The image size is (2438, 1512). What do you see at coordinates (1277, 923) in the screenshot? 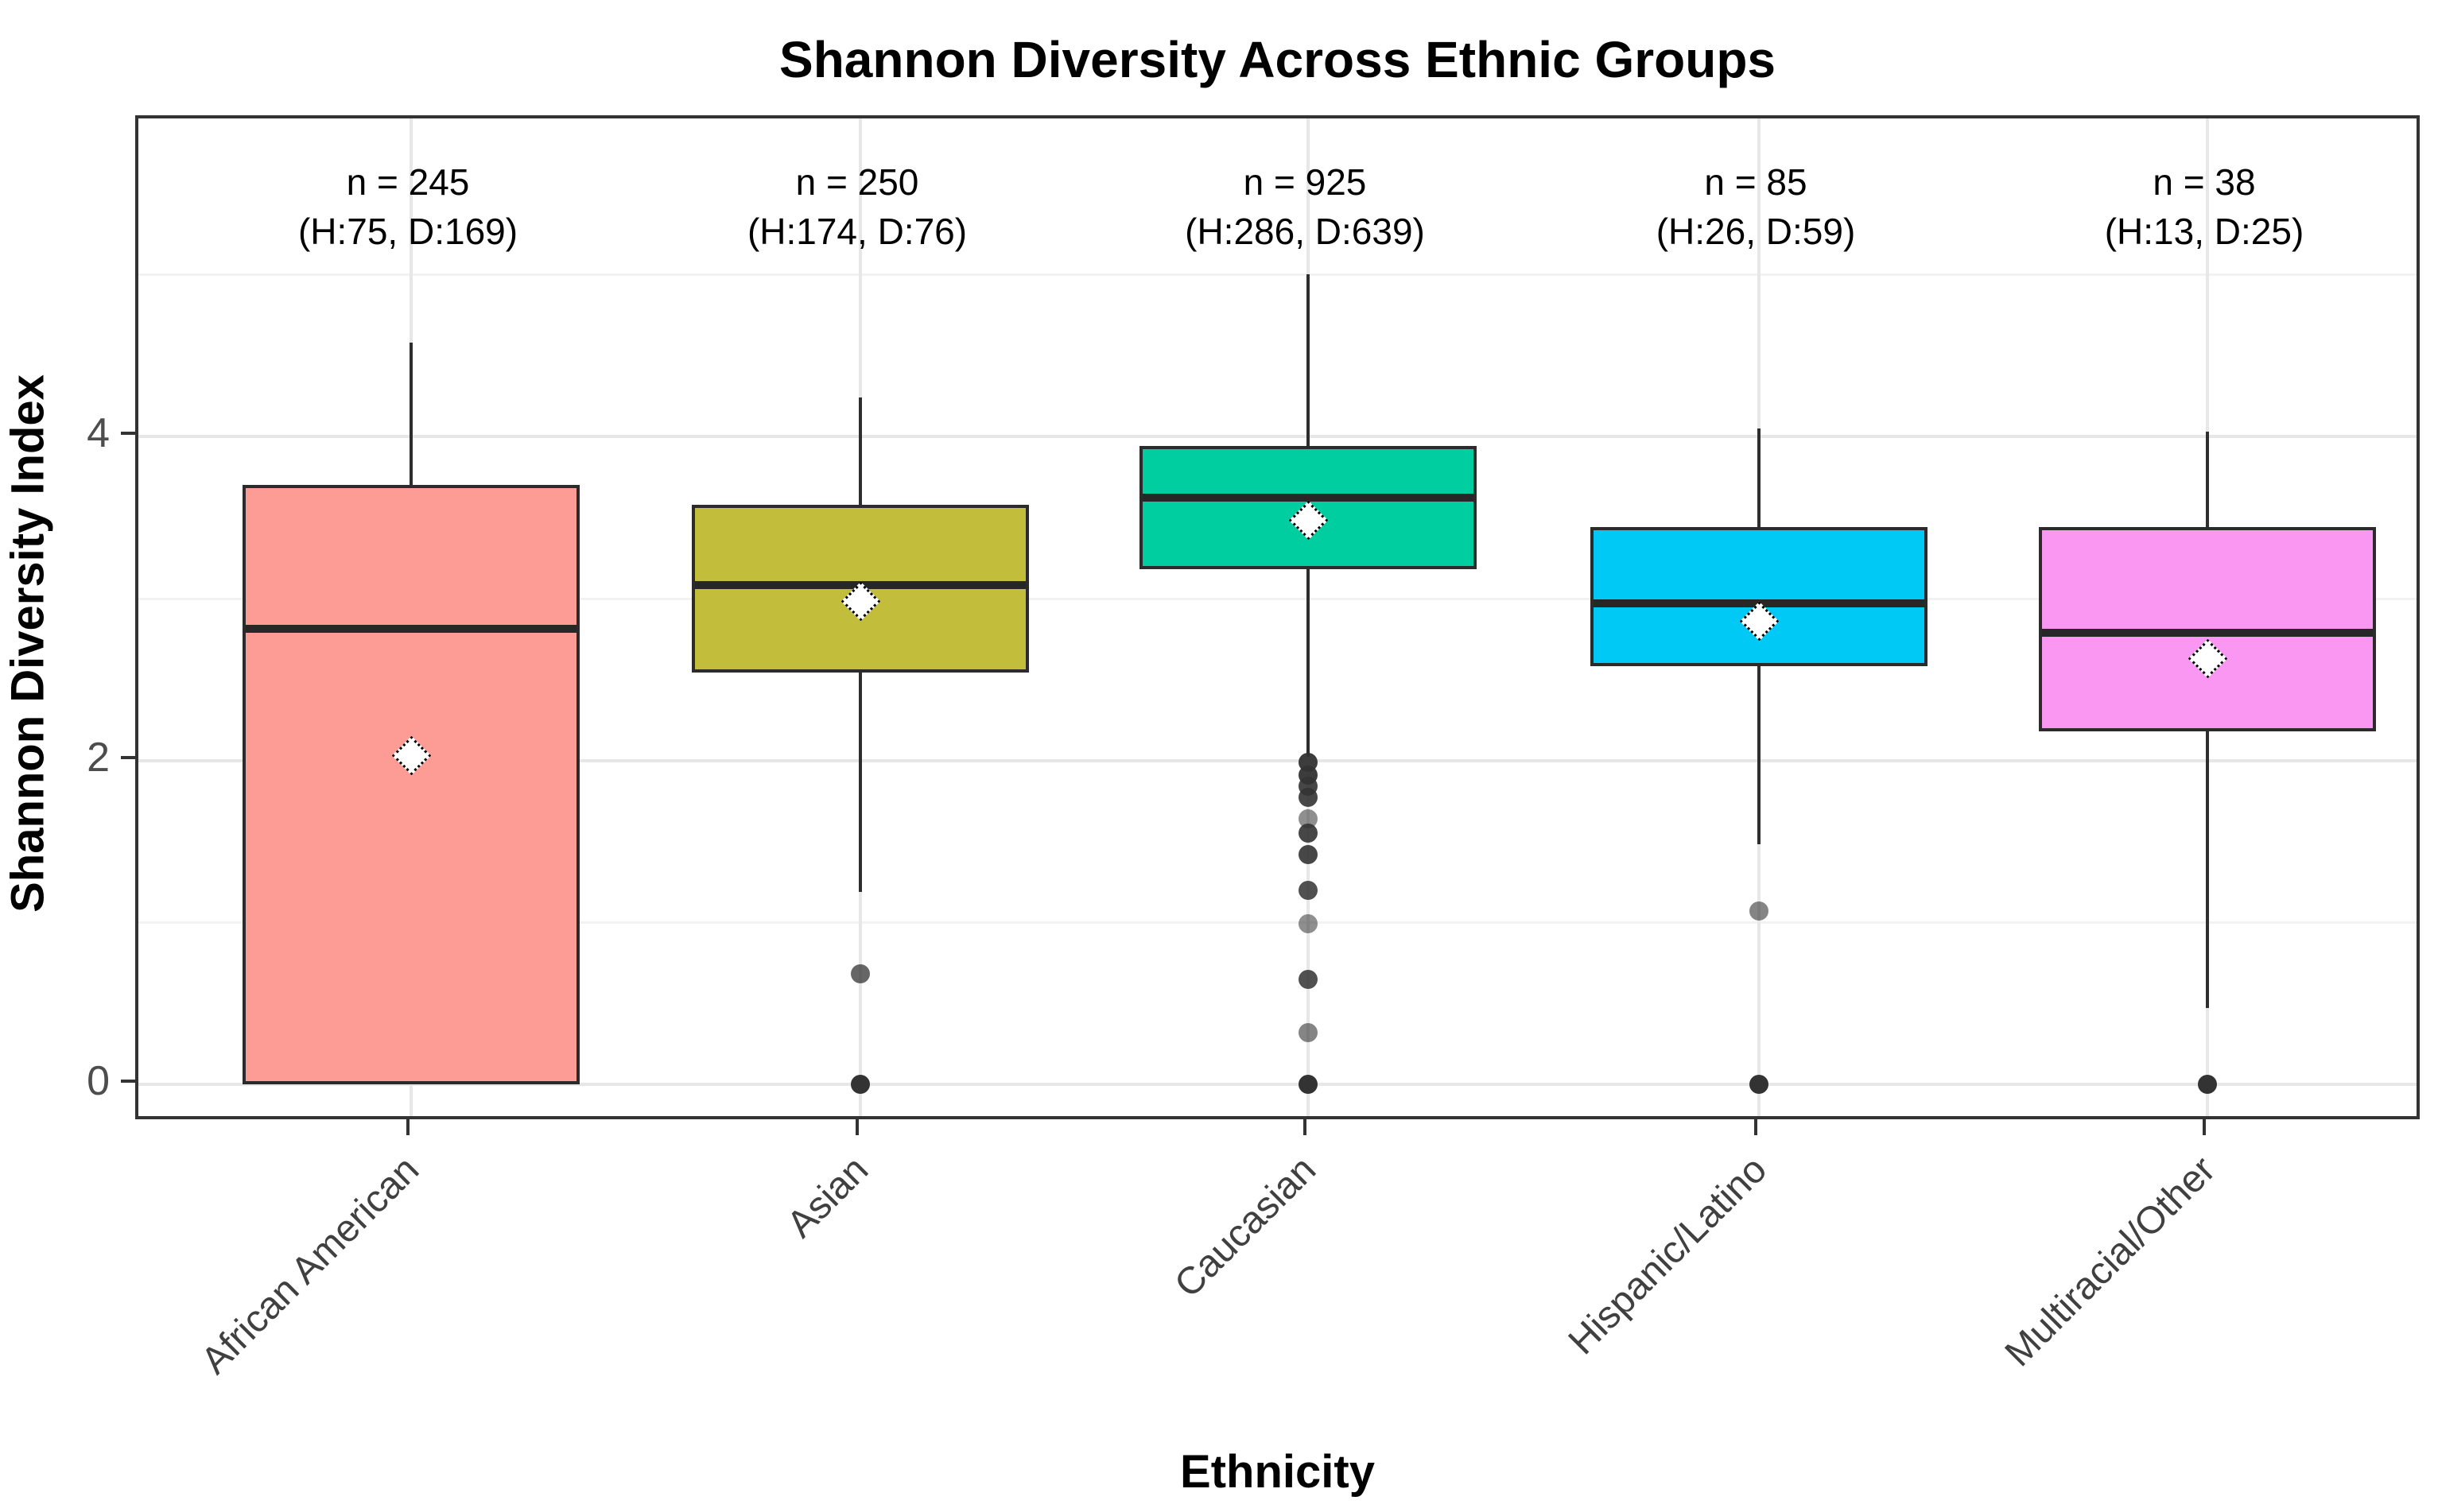
I see `gridline-minor-y1` at bounding box center [1277, 923].